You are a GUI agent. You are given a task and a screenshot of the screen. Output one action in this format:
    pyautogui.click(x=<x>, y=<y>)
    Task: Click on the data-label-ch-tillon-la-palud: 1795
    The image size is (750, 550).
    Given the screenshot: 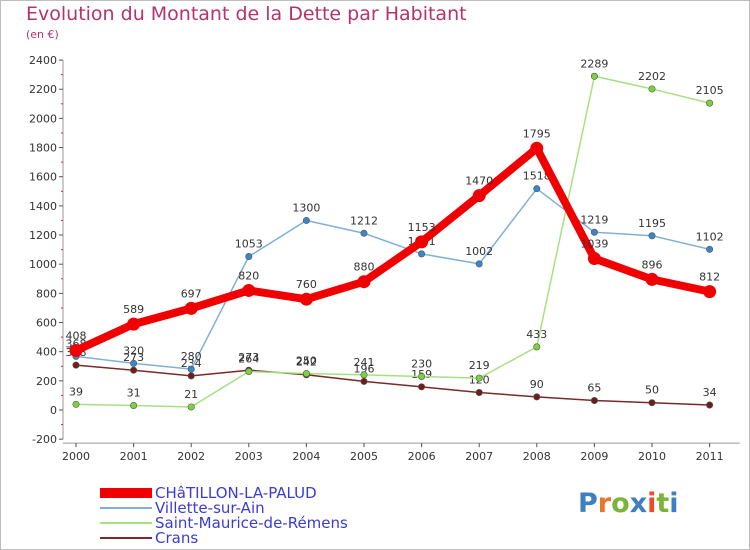 What is the action you would take?
    pyautogui.click(x=537, y=133)
    